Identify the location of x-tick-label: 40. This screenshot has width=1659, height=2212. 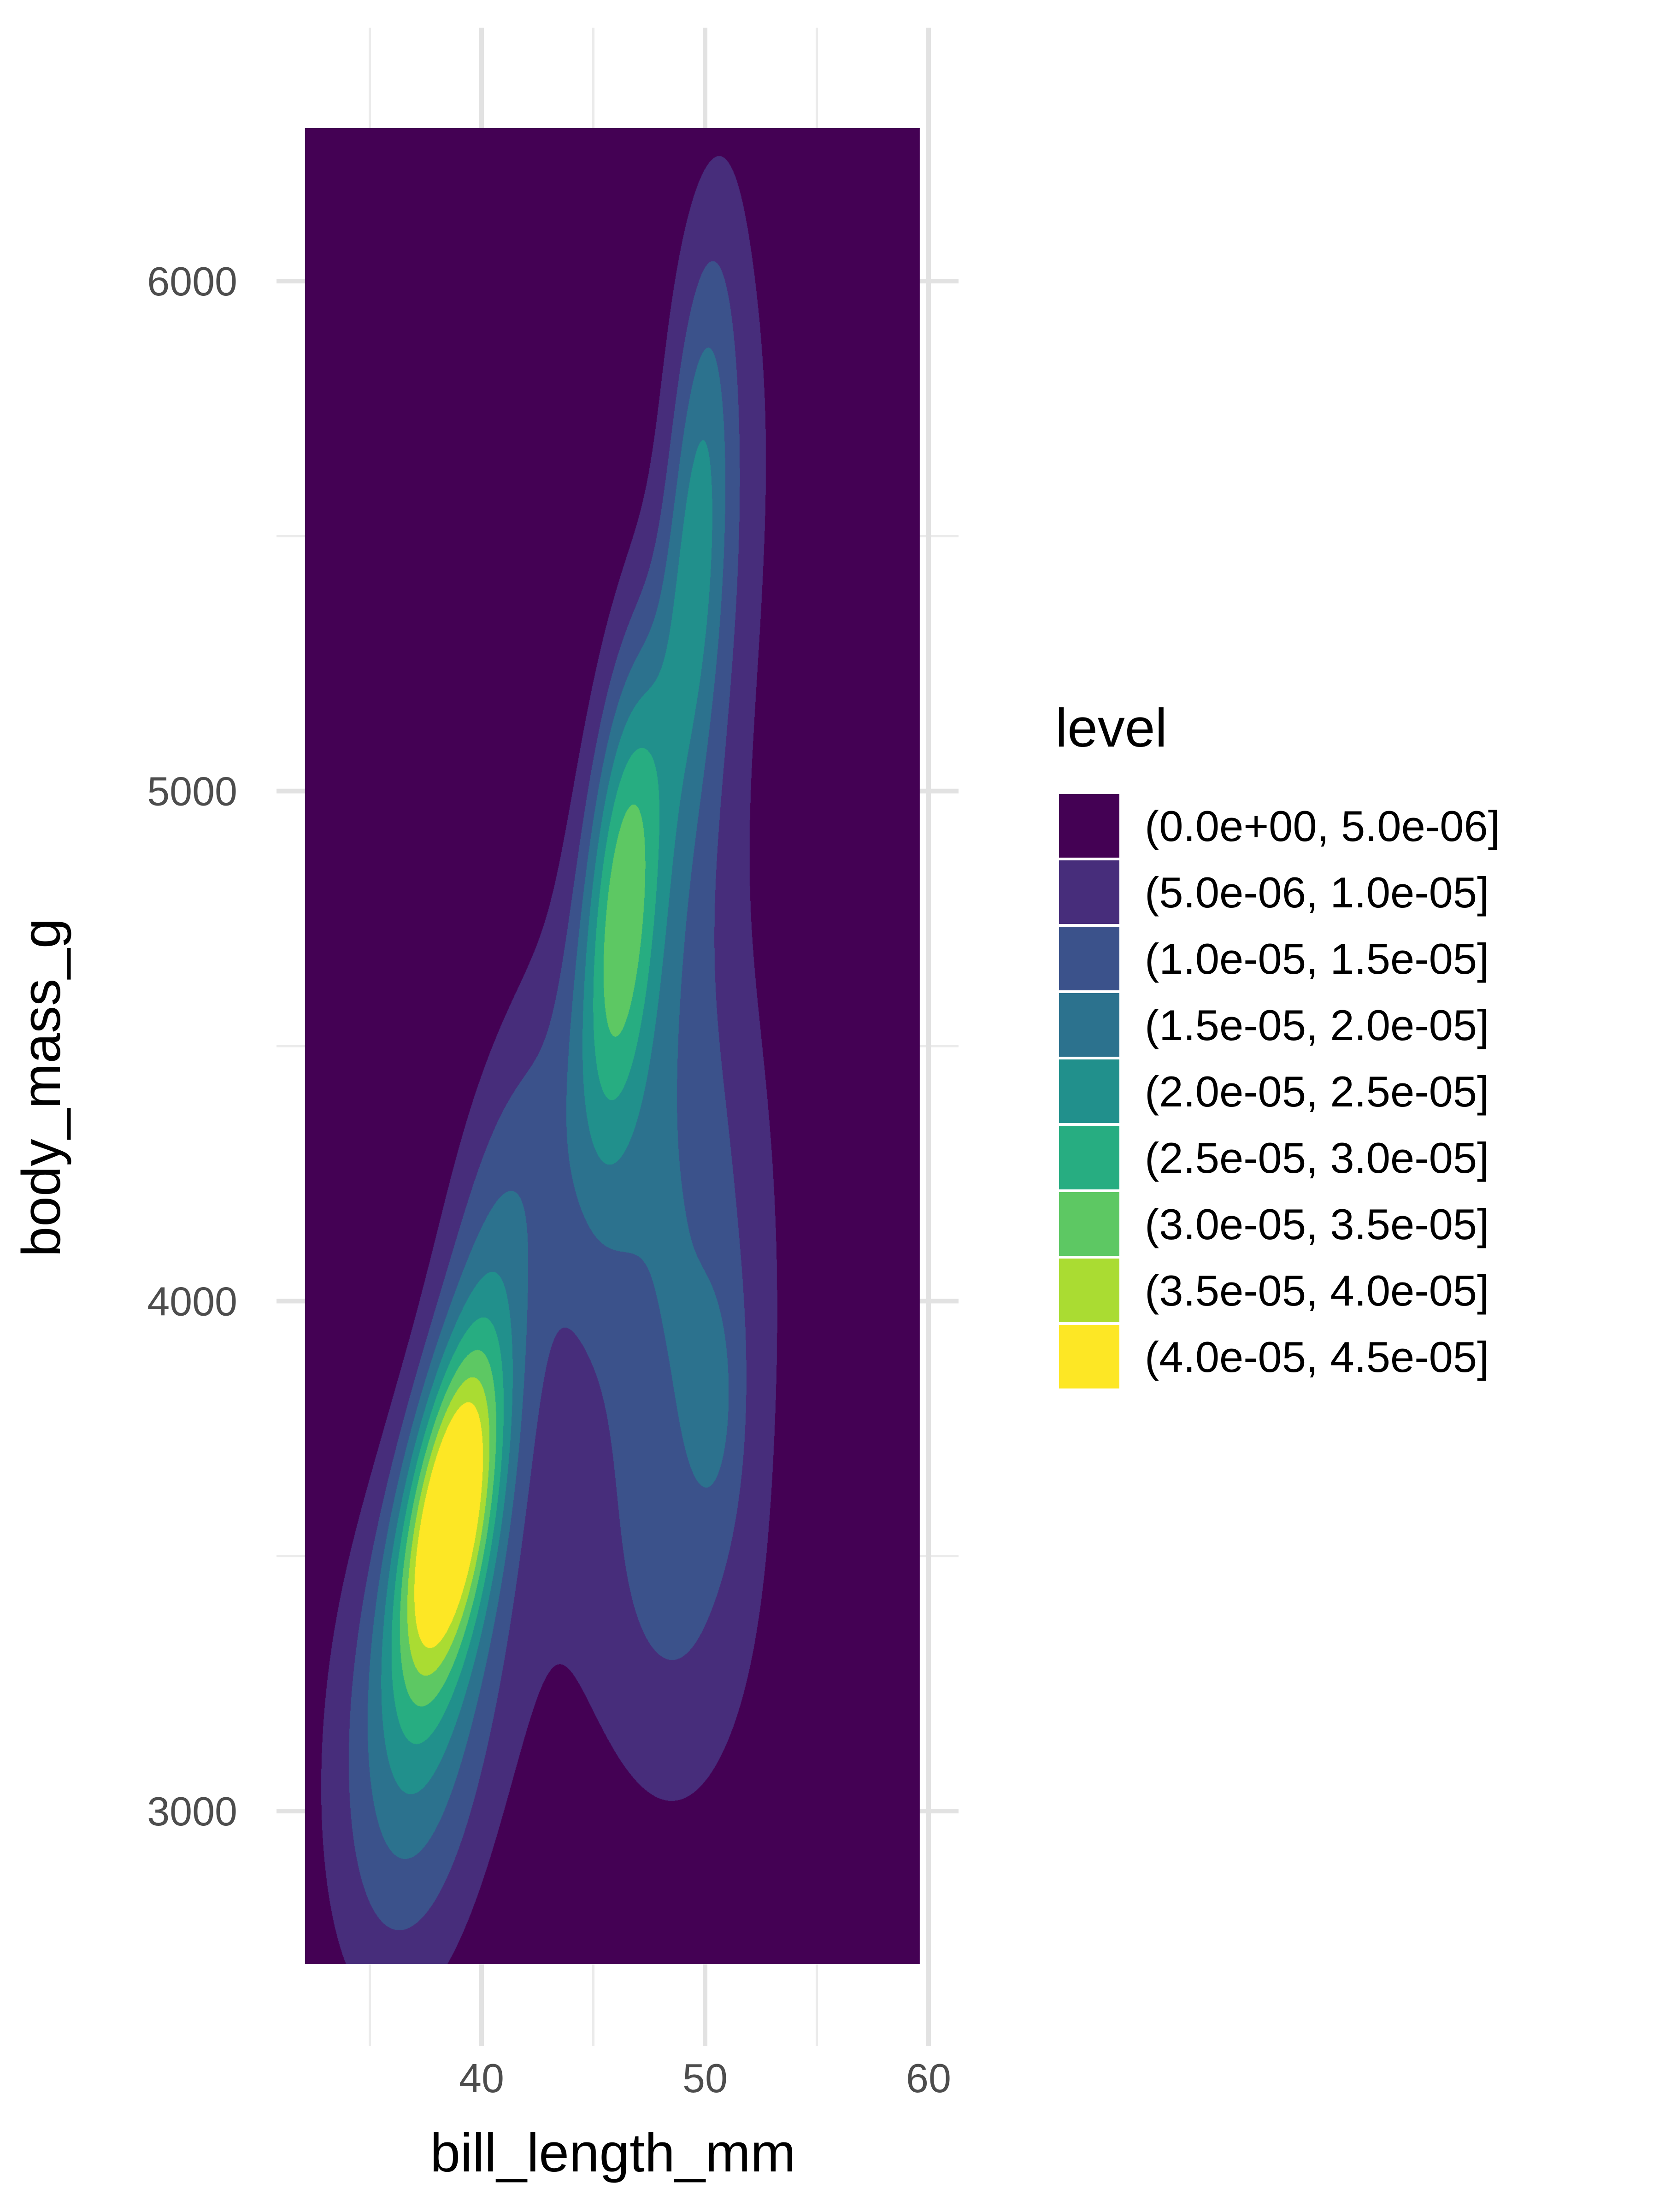
(481, 2078).